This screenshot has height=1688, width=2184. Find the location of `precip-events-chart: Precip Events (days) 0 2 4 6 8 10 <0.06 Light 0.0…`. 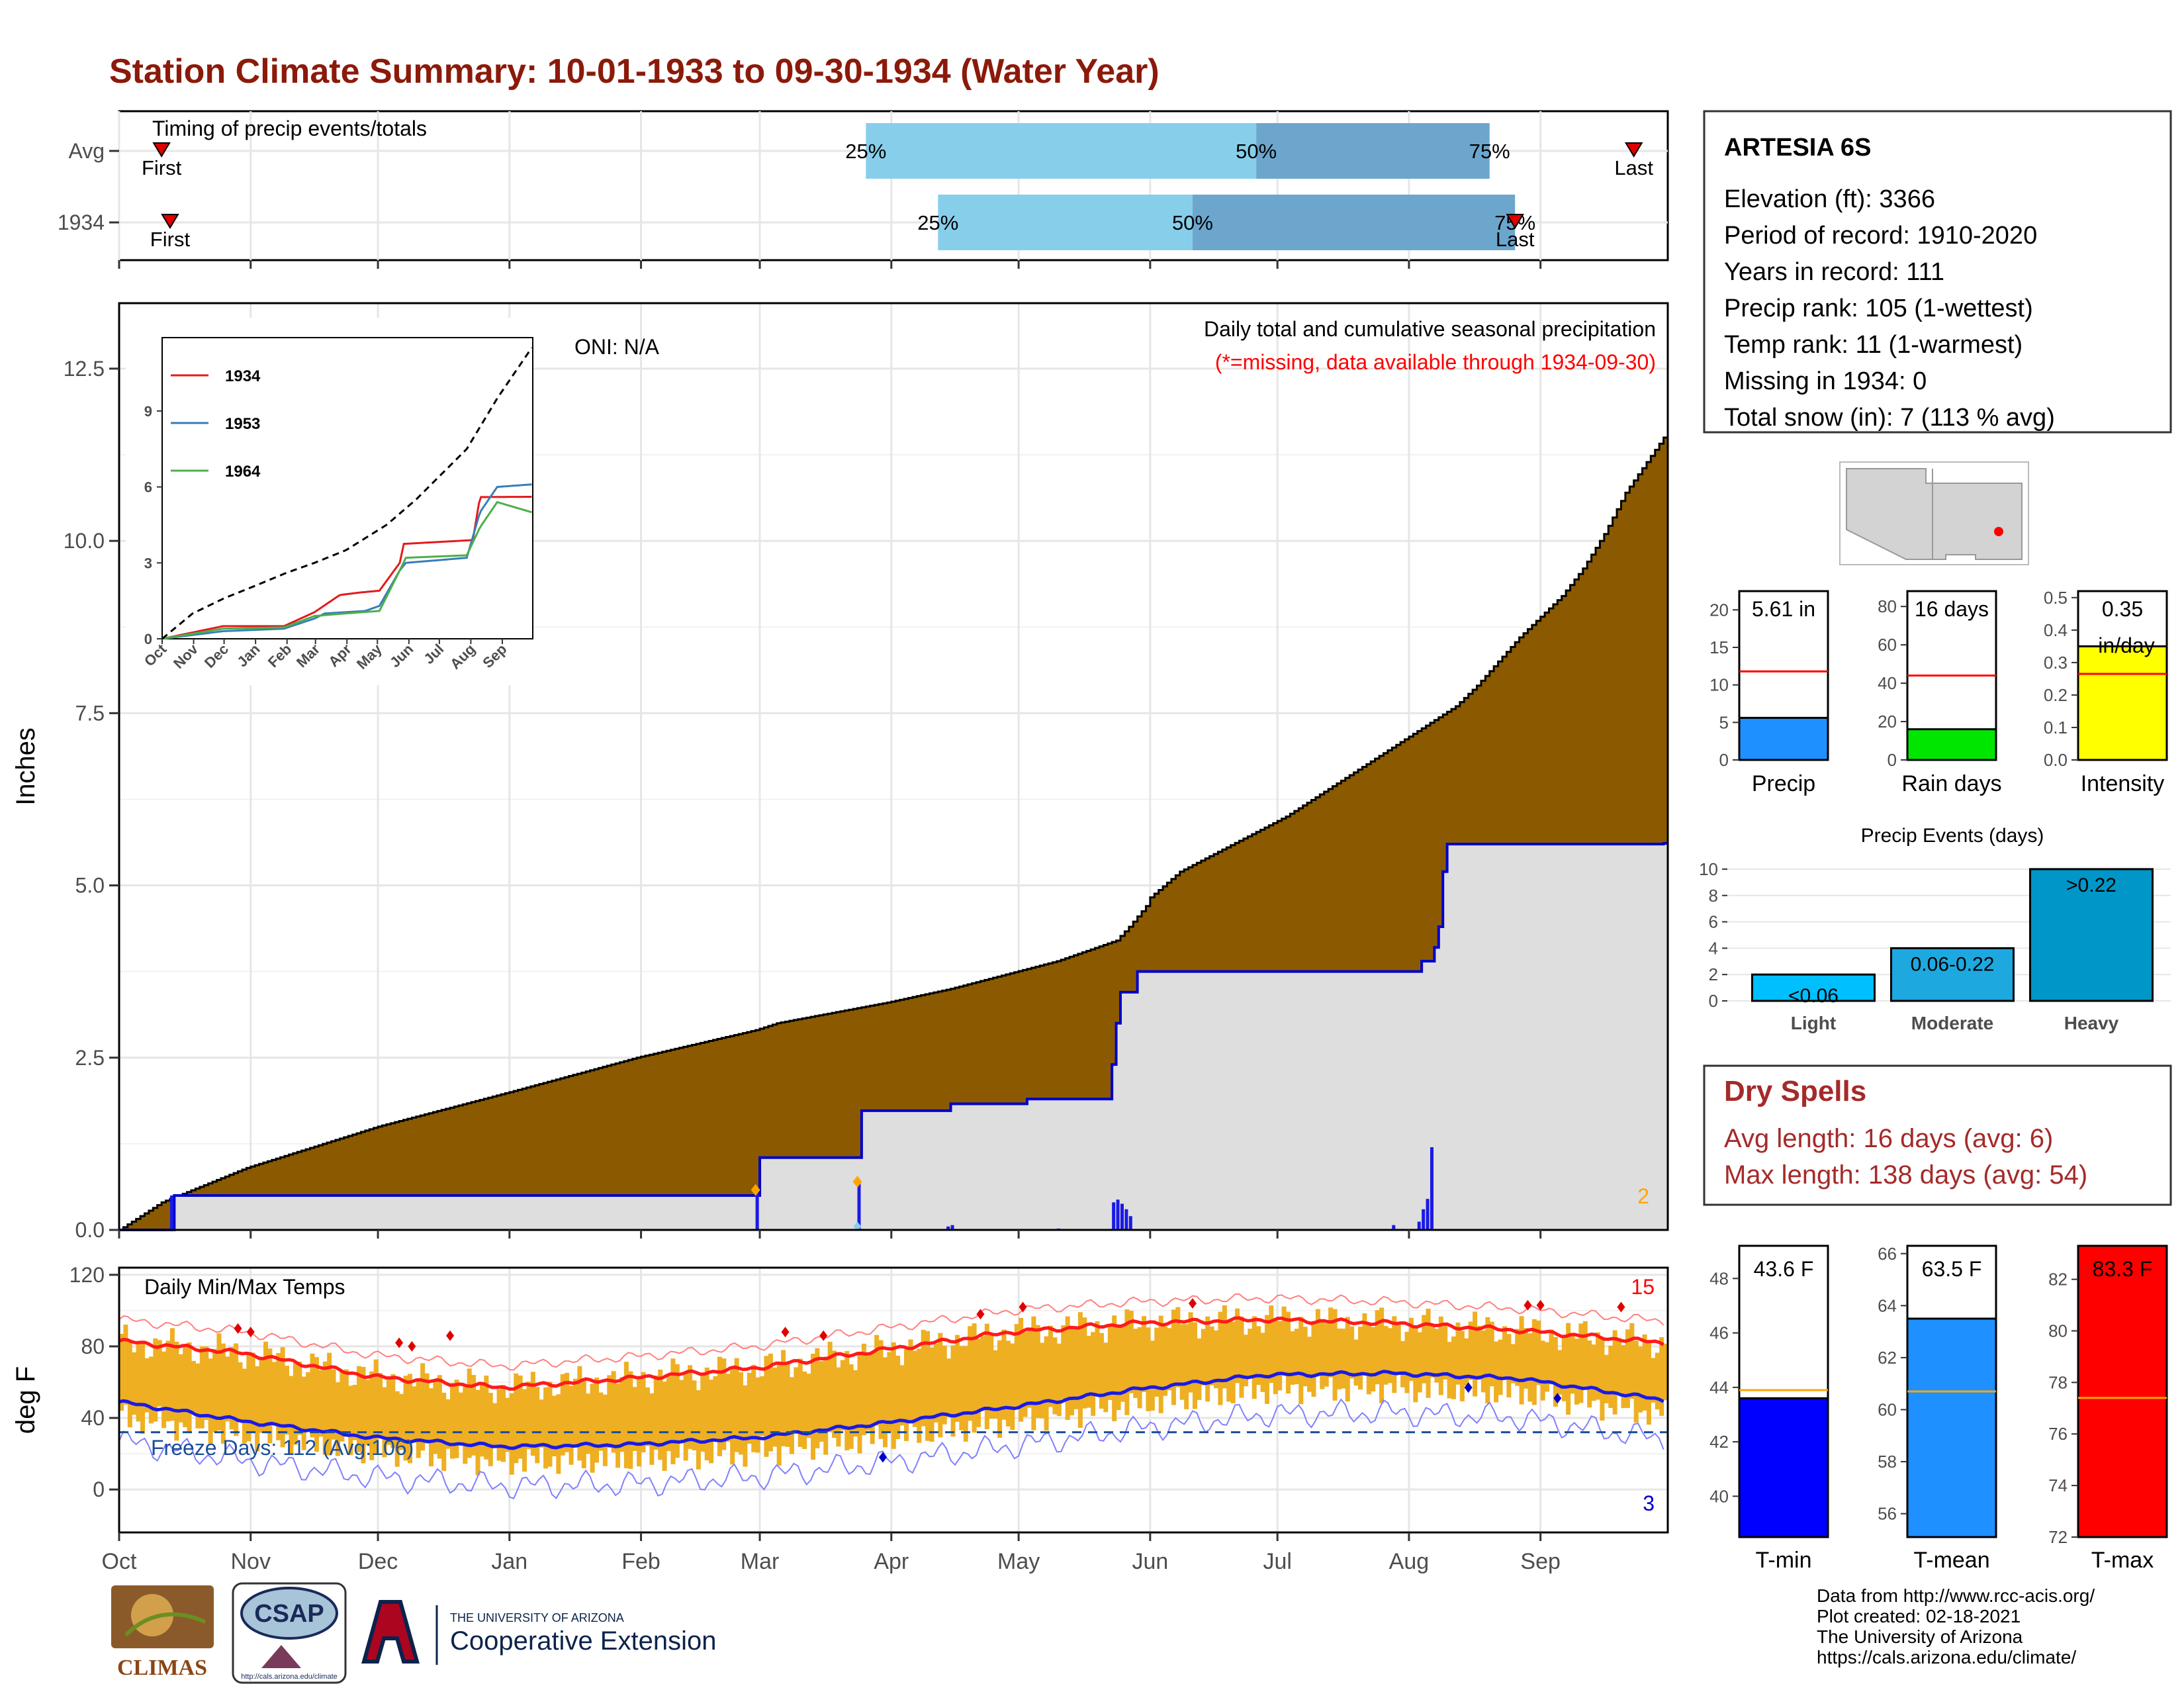

precip-events-chart: Precip Events (days) 0 2 4 6 8 10 <0.06 Light 0.0… is located at coordinates (1935, 929).